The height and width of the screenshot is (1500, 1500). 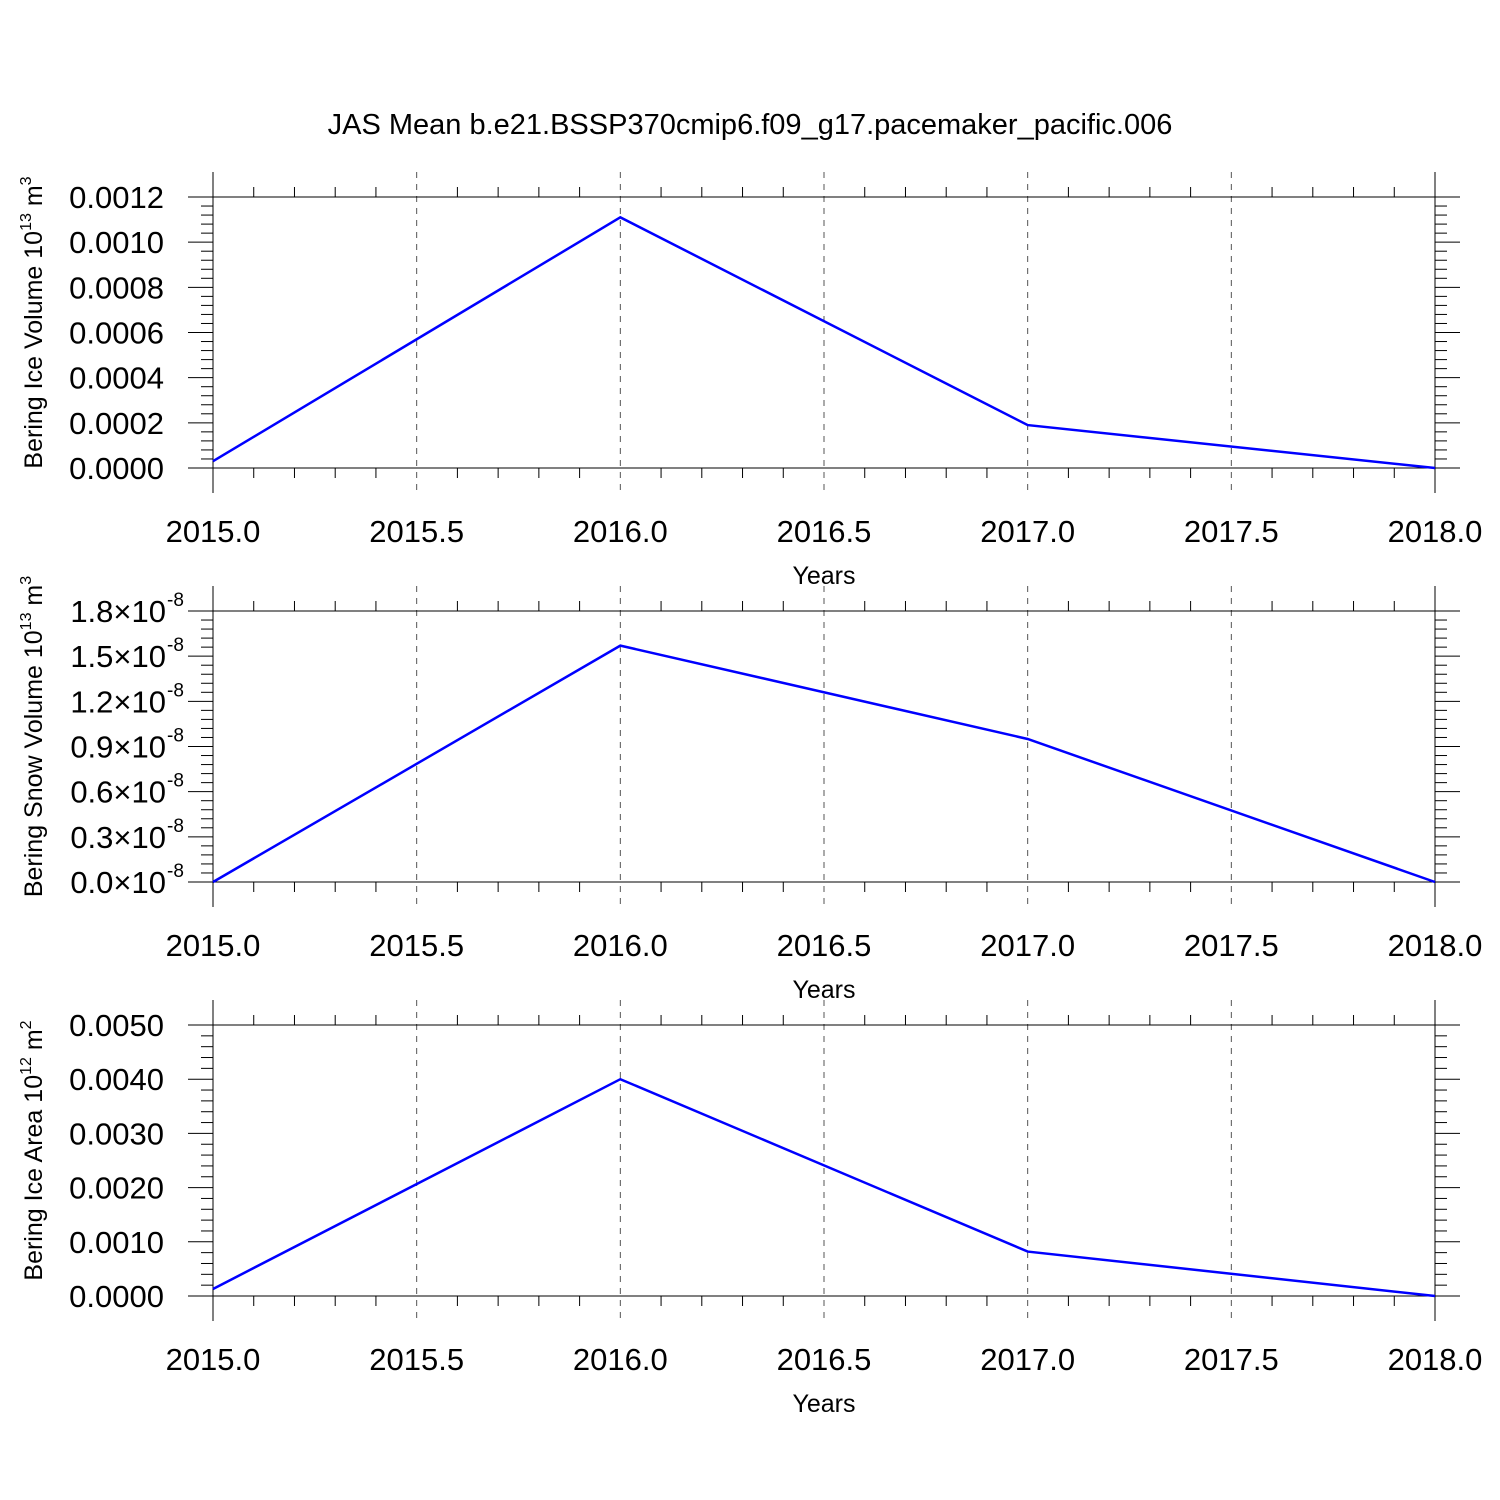 I want to click on y-tick-label: 0.0008, so click(x=116, y=287).